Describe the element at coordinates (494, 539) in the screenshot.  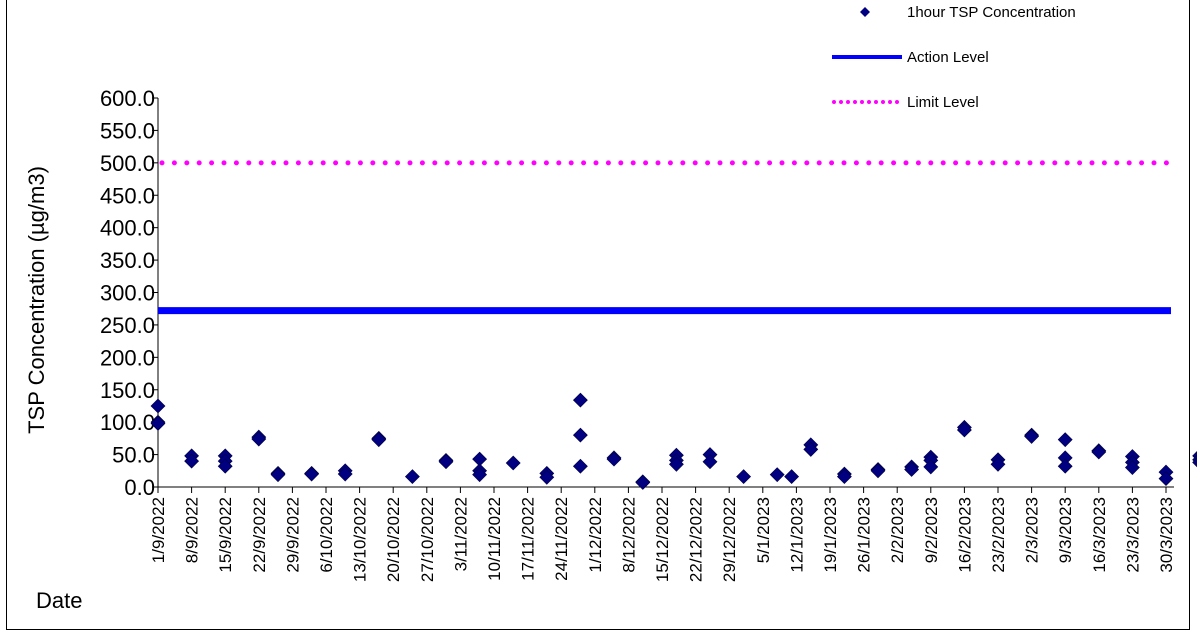
I see `x-tick-label: 10/11/2022` at that location.